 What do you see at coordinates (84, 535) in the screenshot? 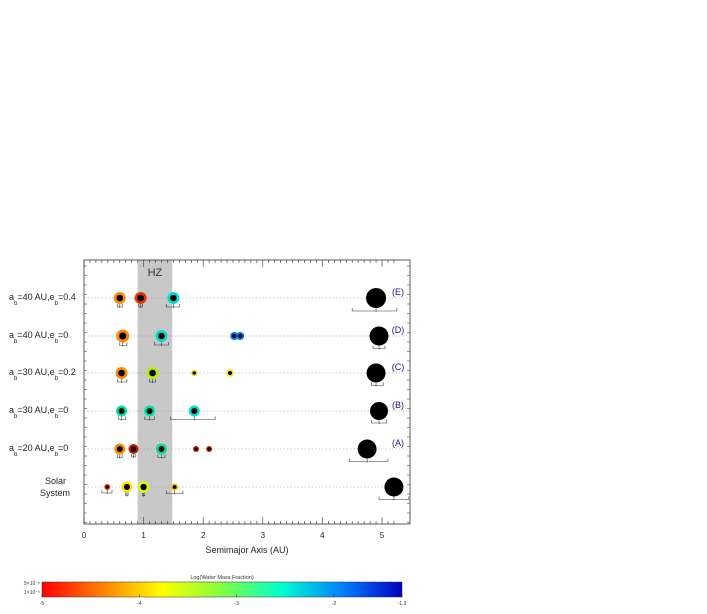
I see `x-tick-label: 0` at bounding box center [84, 535].